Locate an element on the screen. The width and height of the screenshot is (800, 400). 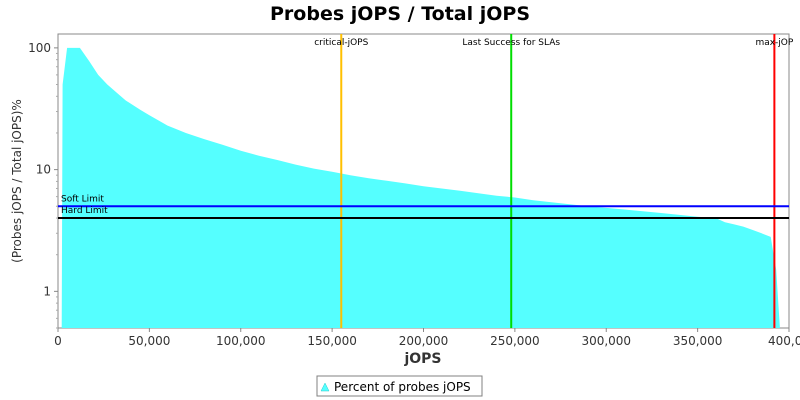
x-tick-label-2: 100,000 is located at coordinates (241, 341).